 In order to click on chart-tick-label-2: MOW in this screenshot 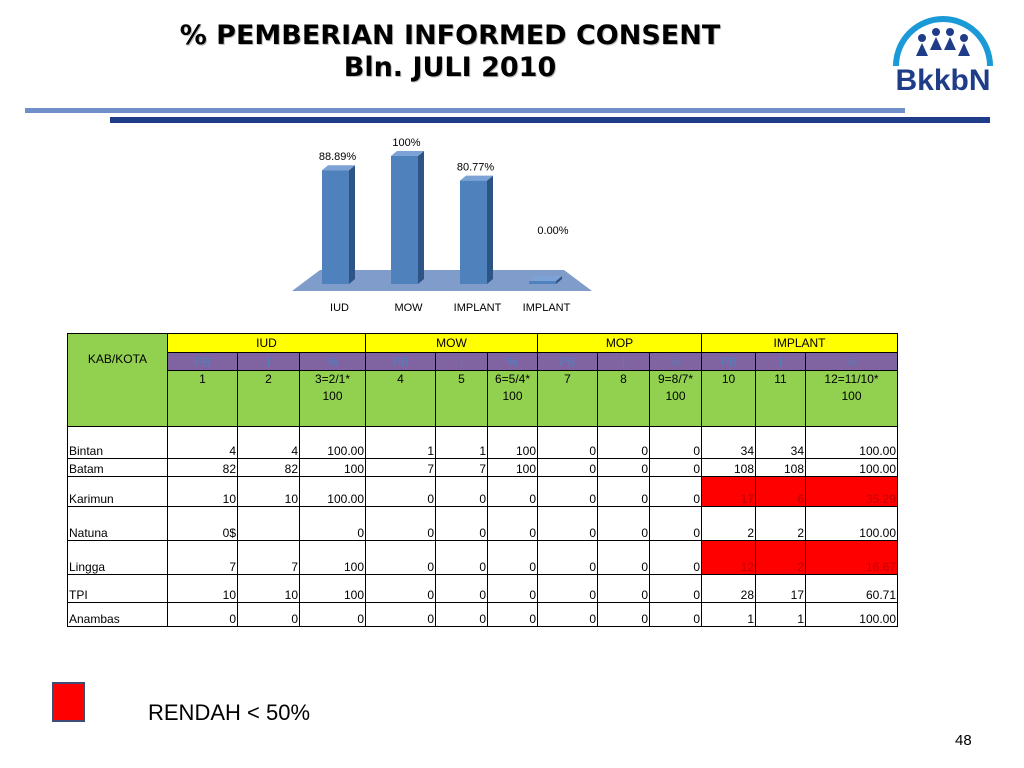, I will do `click(408, 308)`.